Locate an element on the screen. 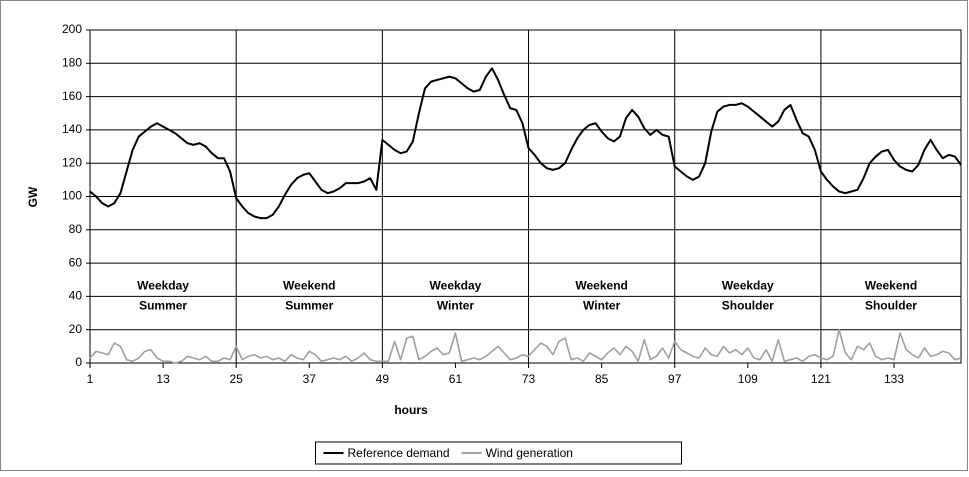 This screenshot has width=969, height=477. x-tick-label: 1 is located at coordinates (90, 379).